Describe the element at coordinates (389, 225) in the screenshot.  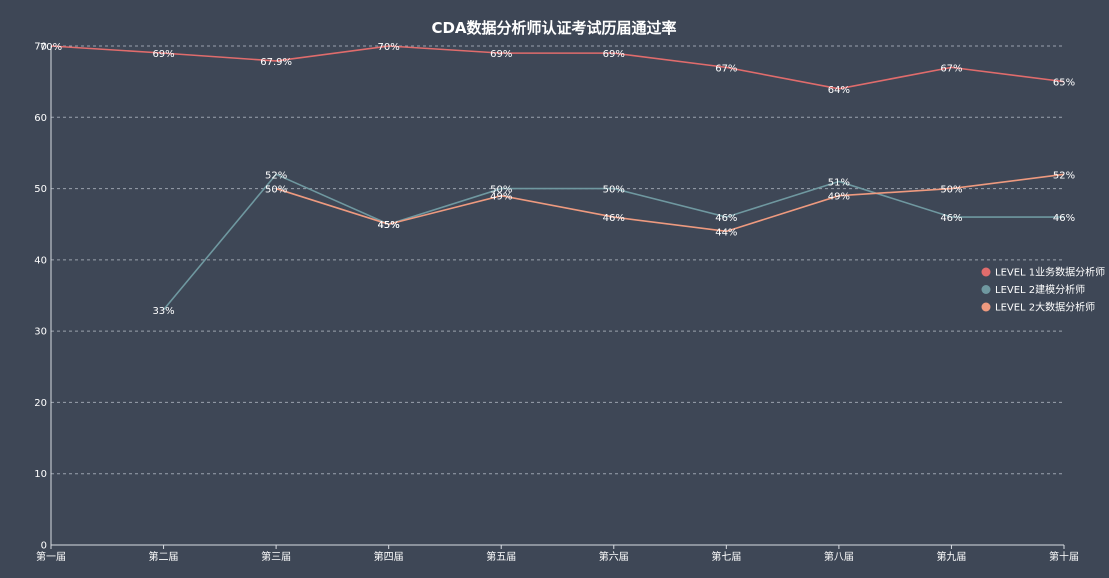
I see `data-label: 45%` at that location.